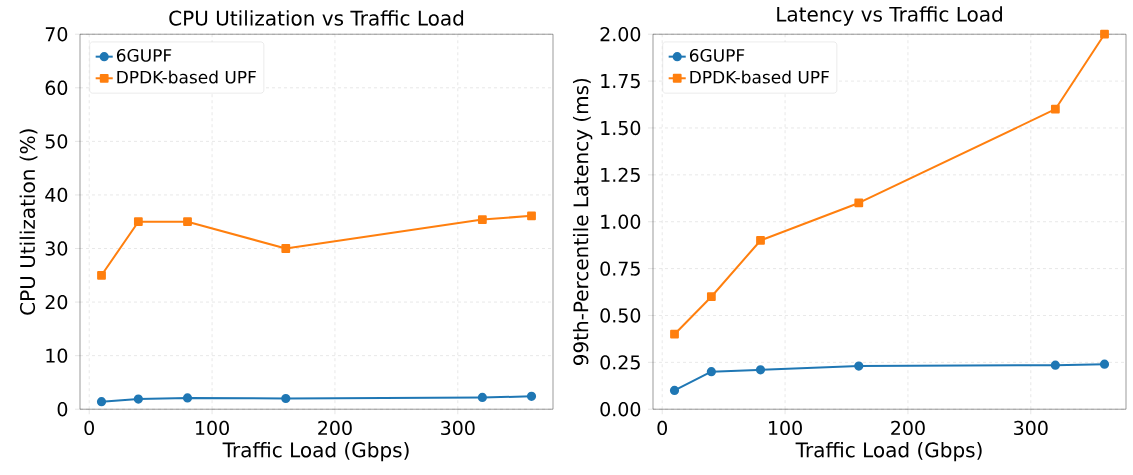 The height and width of the screenshot is (475, 1133). I want to click on y-tick-label: 0.75, so click(620, 268).